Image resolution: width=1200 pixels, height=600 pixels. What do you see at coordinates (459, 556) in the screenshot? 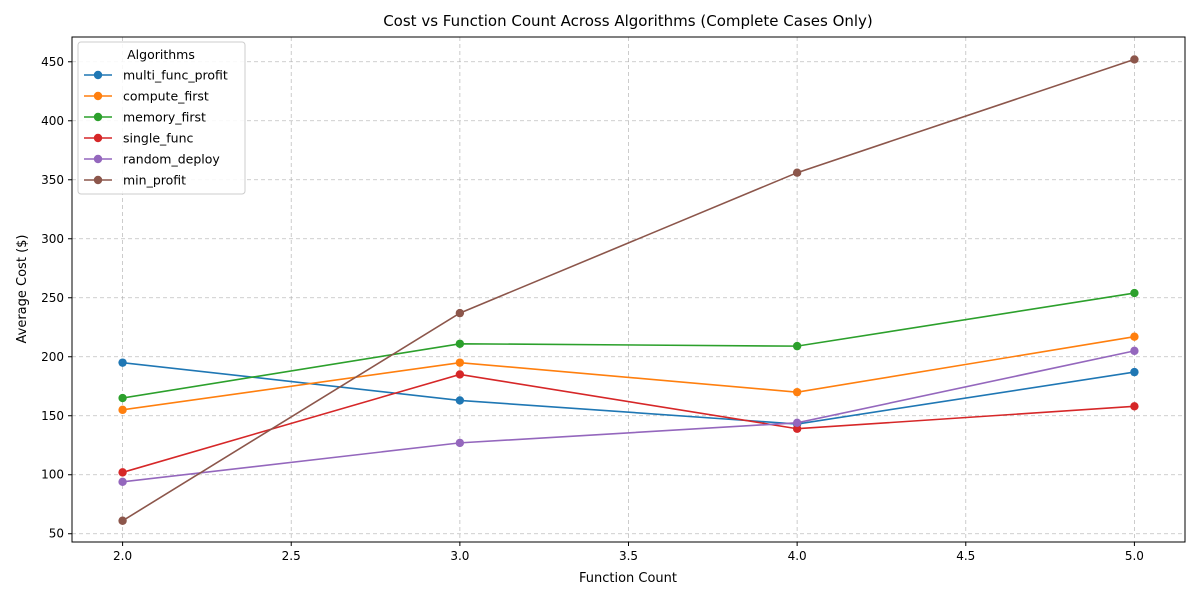
I see `x-tick-label: 3.0` at bounding box center [459, 556].